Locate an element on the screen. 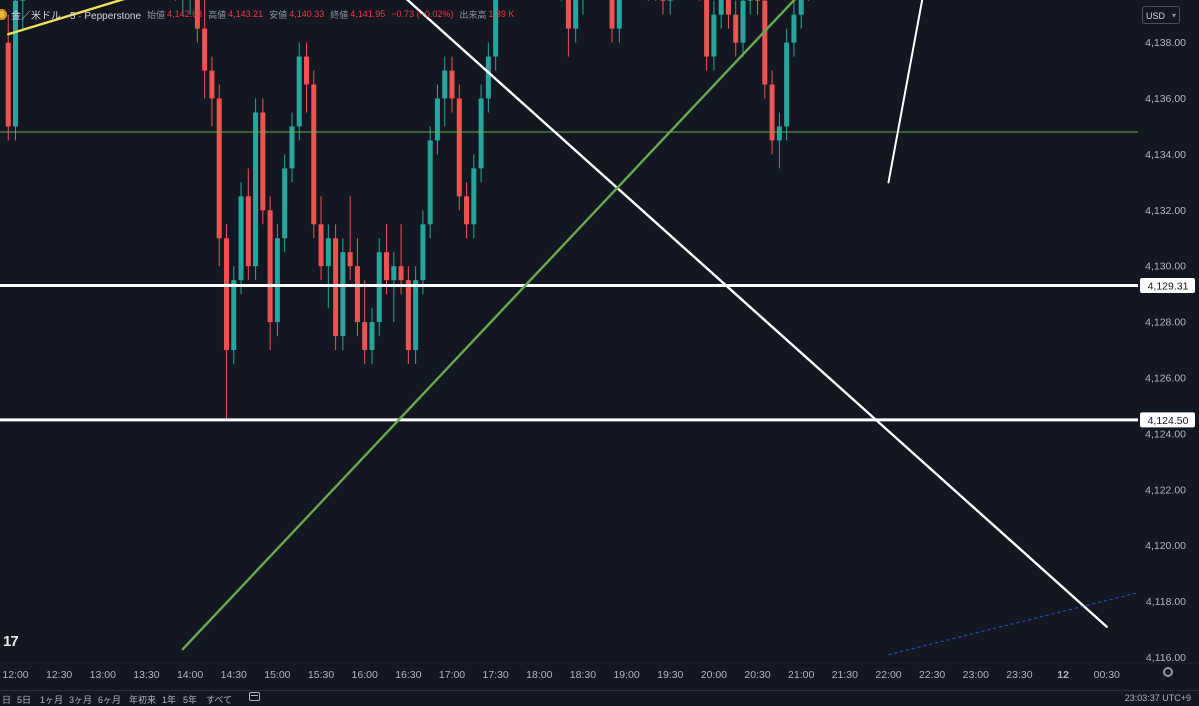 The image size is (1199, 706). low-label: 安値 is located at coordinates (278, 14).